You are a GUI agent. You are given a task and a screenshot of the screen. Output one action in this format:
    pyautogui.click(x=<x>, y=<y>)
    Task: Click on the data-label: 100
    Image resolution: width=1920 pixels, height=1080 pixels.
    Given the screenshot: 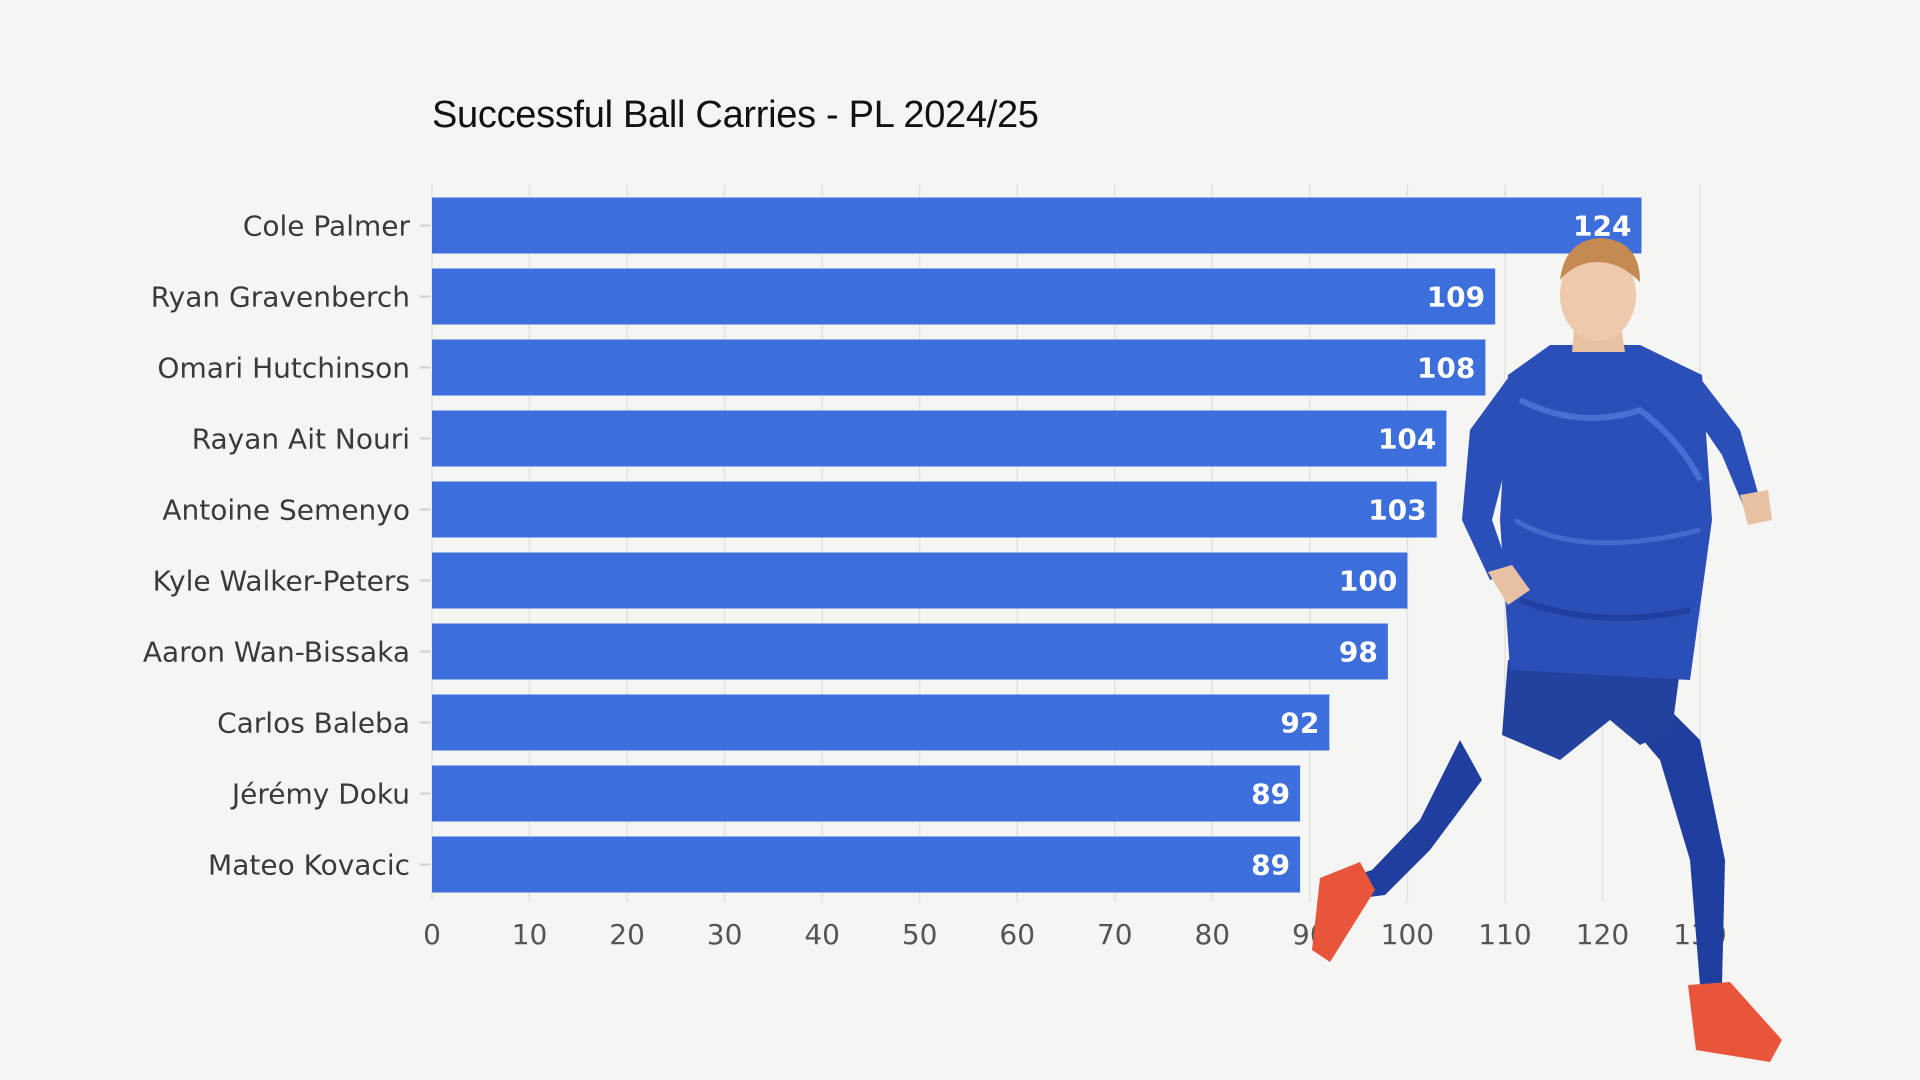 What is the action you would take?
    pyautogui.click(x=1368, y=581)
    